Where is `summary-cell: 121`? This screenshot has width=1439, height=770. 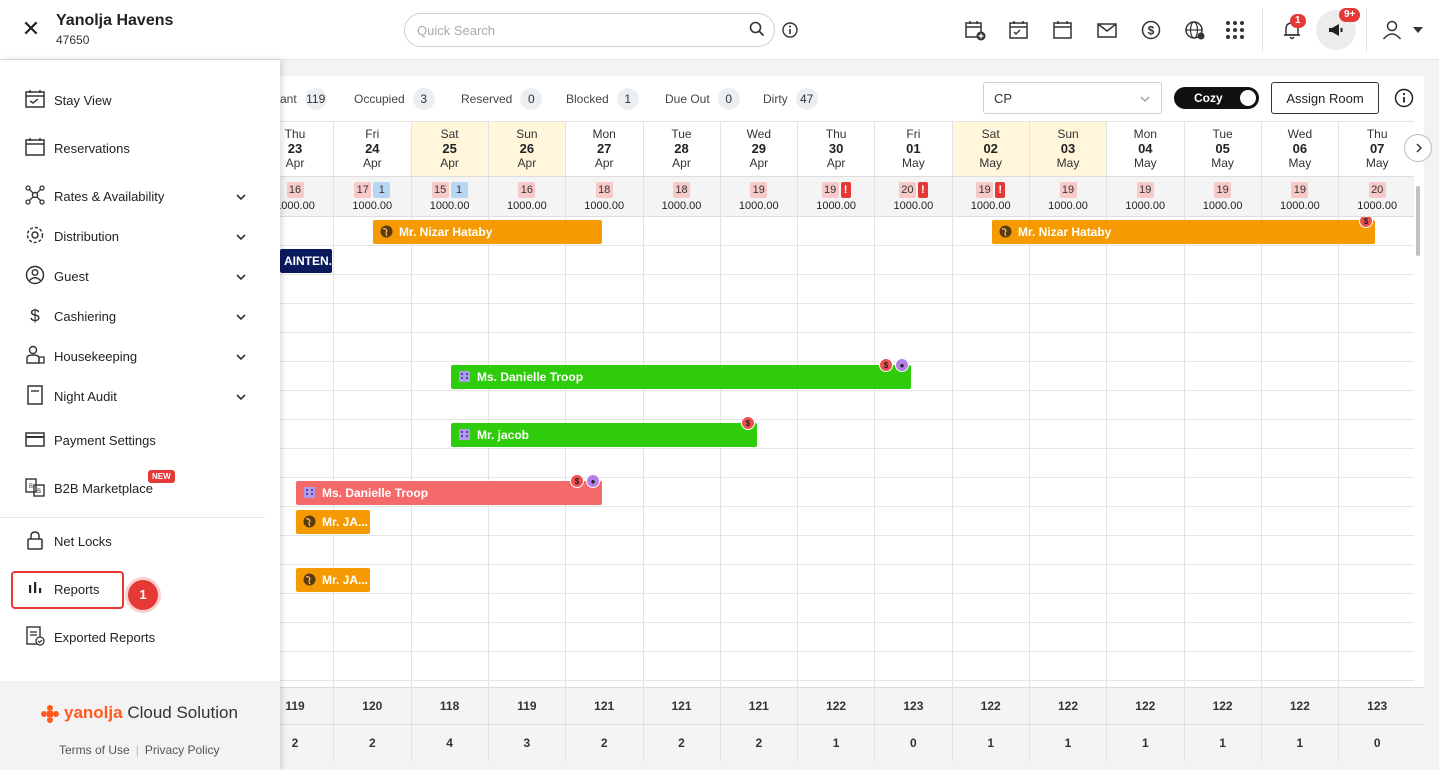
summary-cell: 121 is located at coordinates (603, 706).